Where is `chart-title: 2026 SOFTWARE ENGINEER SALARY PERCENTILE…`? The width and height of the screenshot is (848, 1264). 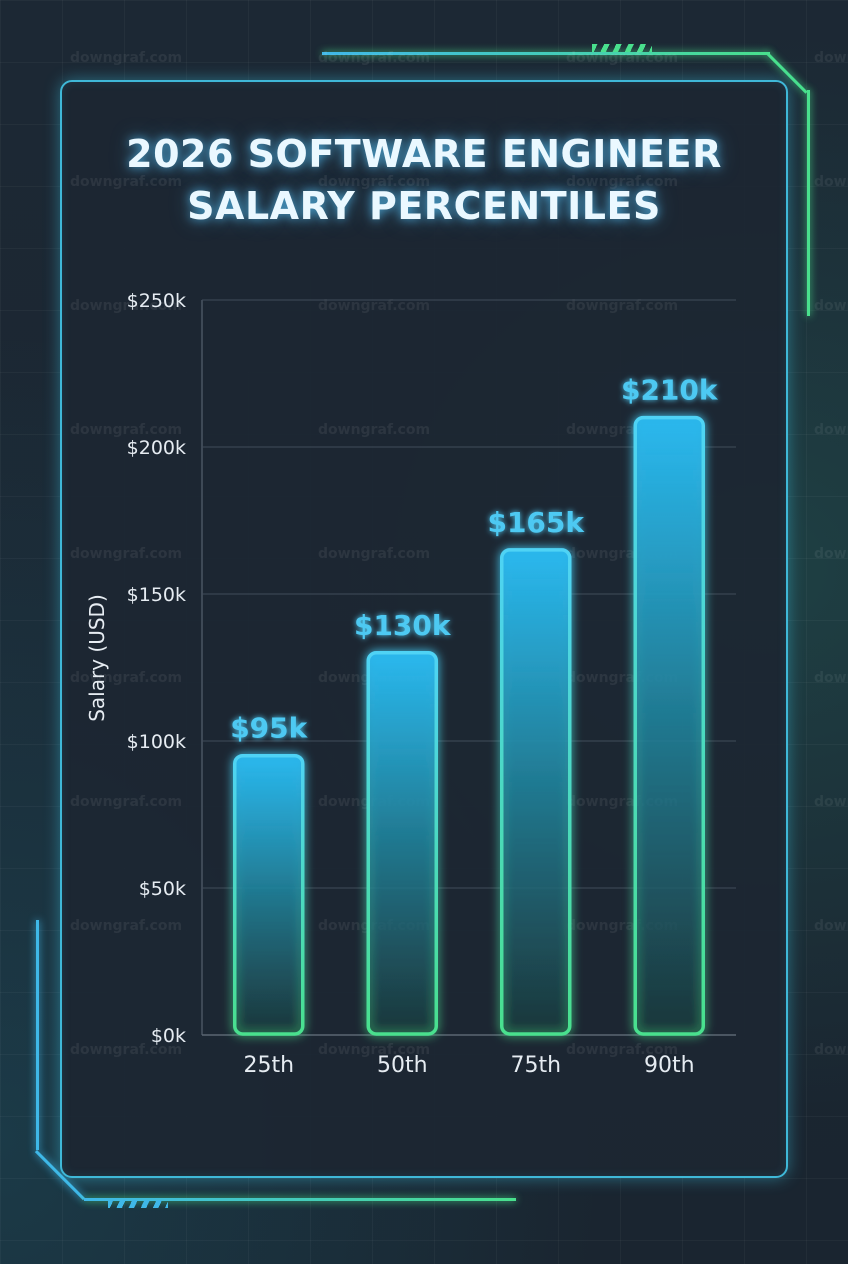 chart-title: 2026 SOFTWARE ENGINEER SALARY PERCENTILE… is located at coordinates (424, 180).